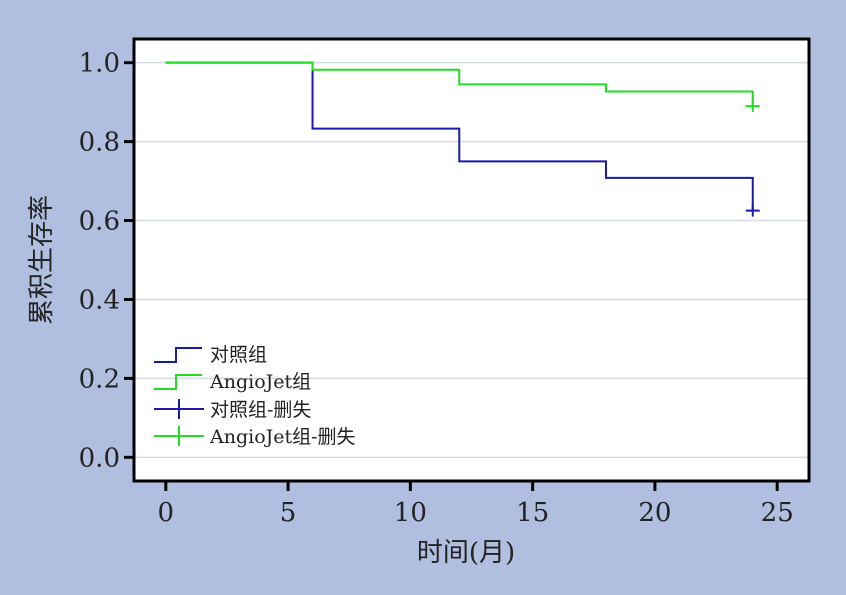 This screenshot has height=595, width=846. What do you see at coordinates (777, 513) in the screenshot?
I see `x-tick-label: 25` at bounding box center [777, 513].